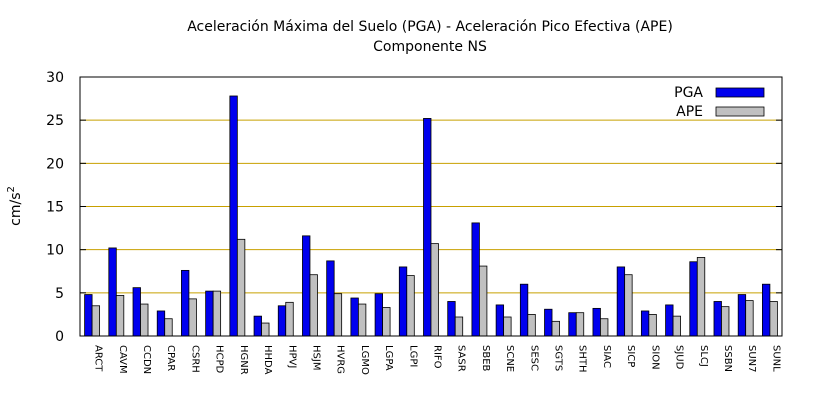 The width and height of the screenshot is (820, 400). Describe the element at coordinates (630, 356) in the screenshot. I see `x-tick-label: SICP` at that location.